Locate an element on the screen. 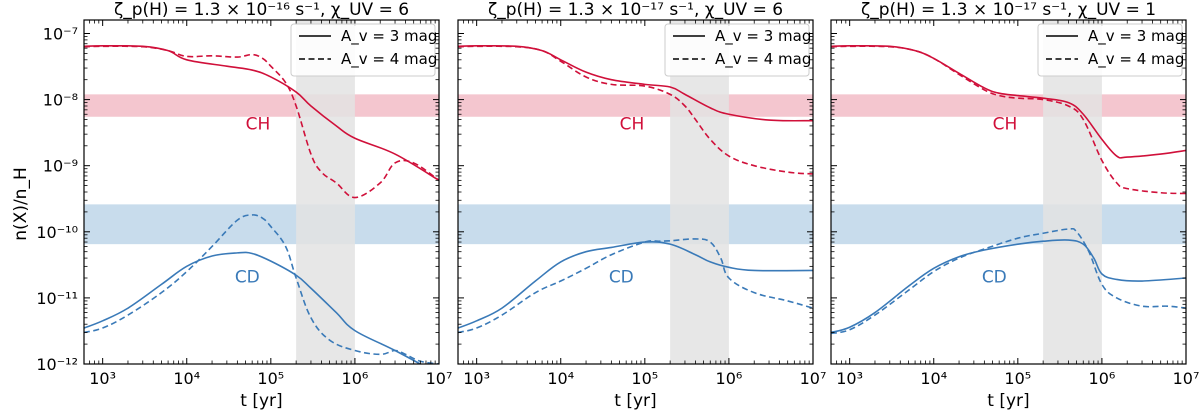 This screenshot has height=417, width=1200. y-tick-label: 10⁻¹¹ is located at coordinates (57, 298).